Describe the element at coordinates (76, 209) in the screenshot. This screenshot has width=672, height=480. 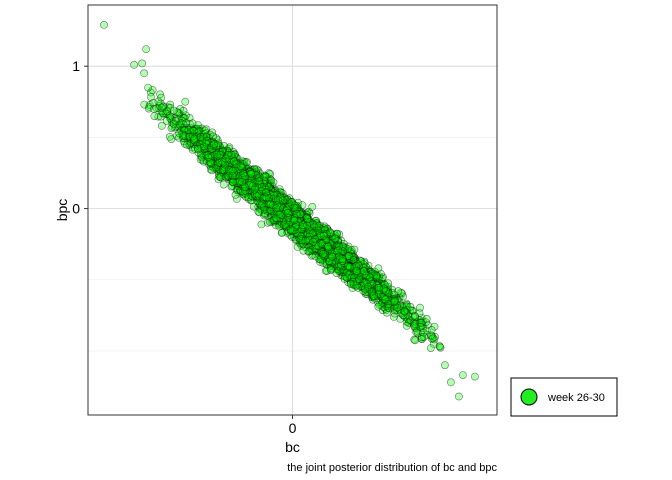
I see `y-tick-label: 0` at that location.